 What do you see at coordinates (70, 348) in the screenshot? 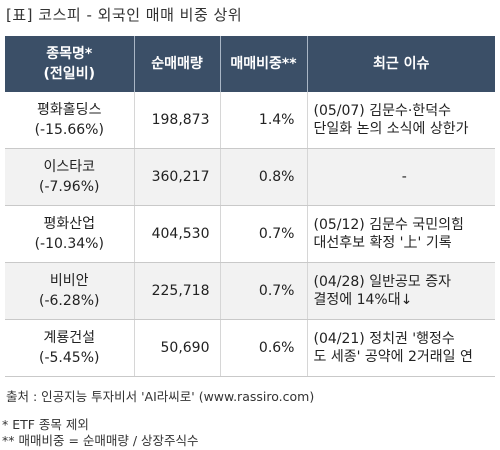
I see `stock-cell: 계룡건설 (-5.45%)` at bounding box center [70, 348].